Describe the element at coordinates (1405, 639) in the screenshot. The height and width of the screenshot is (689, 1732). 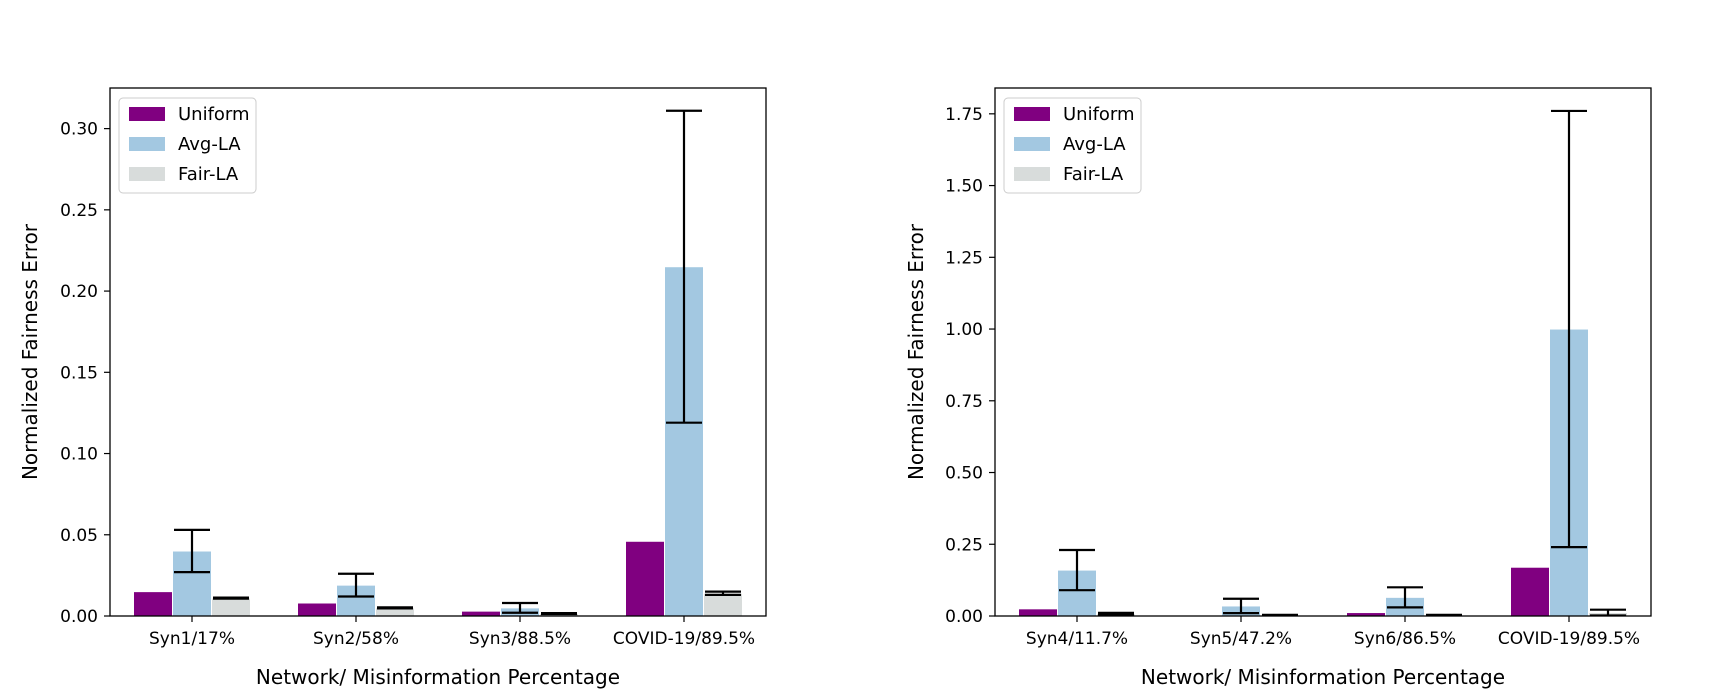
I see `x-tick-label: Syn6/86.5%` at that location.